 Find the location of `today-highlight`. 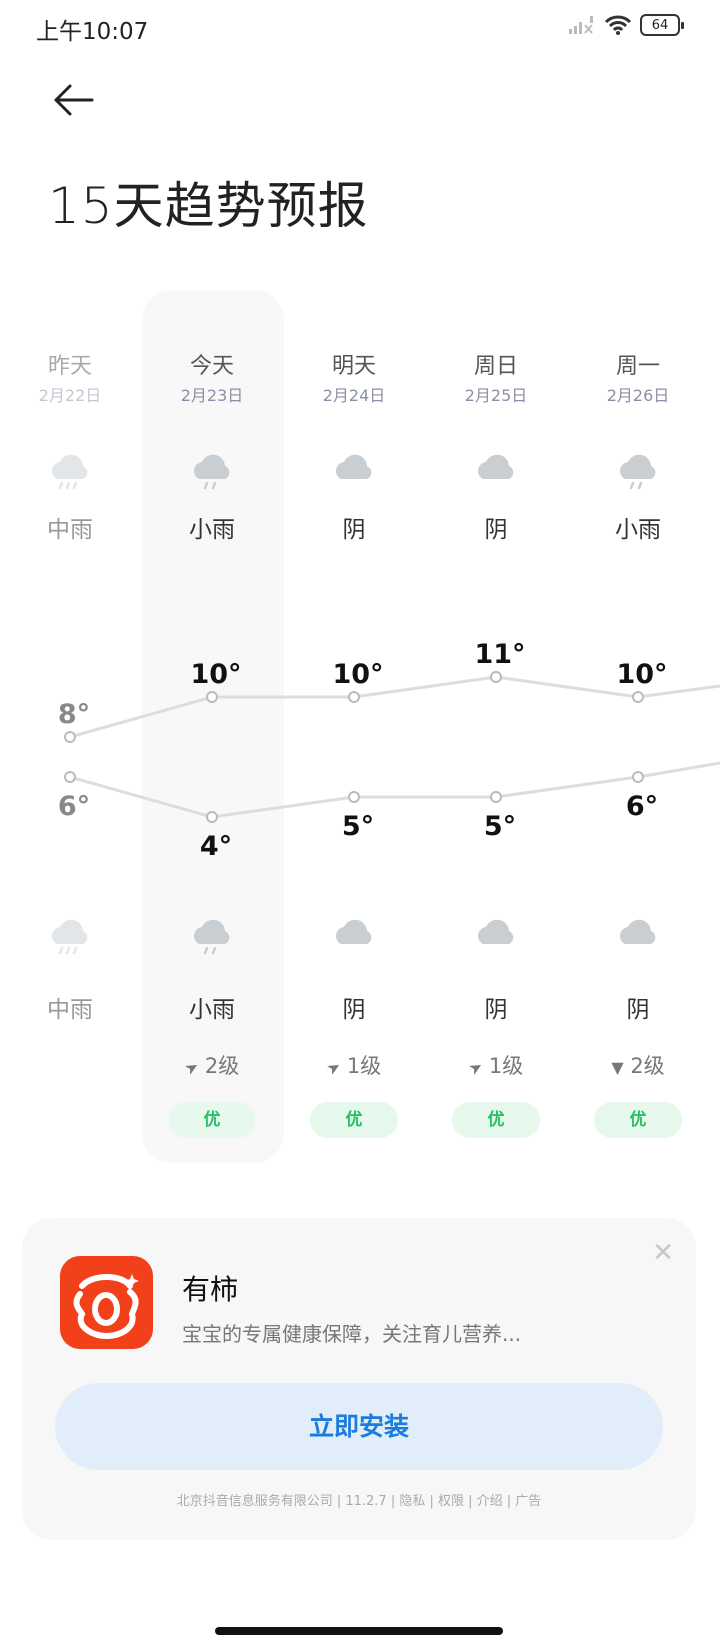

today-highlight is located at coordinates (213, 726).